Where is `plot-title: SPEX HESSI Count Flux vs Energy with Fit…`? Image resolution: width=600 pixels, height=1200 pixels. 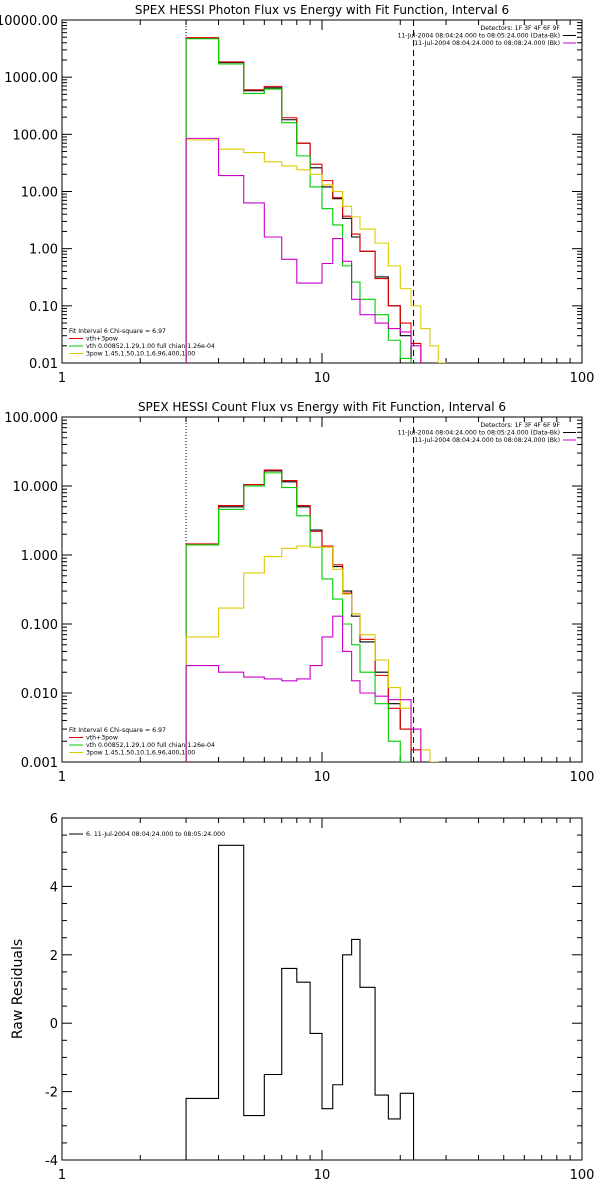
plot-title: SPEX HESSI Count Flux vs Energy with Fit… is located at coordinates (322, 407).